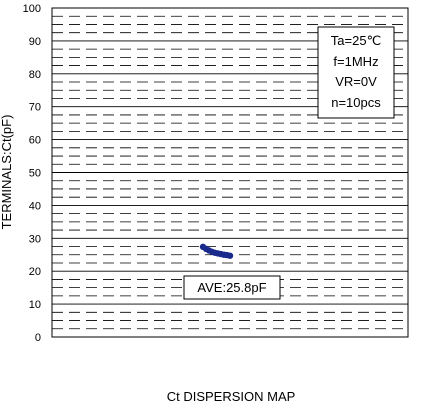 The image size is (426, 407). Describe the element at coordinates (35, 75) in the screenshot. I see `y-tick-label: 80` at that location.